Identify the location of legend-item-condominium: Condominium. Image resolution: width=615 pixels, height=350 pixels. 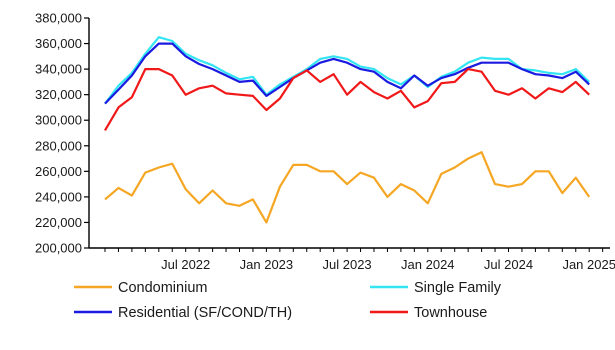
(140, 288).